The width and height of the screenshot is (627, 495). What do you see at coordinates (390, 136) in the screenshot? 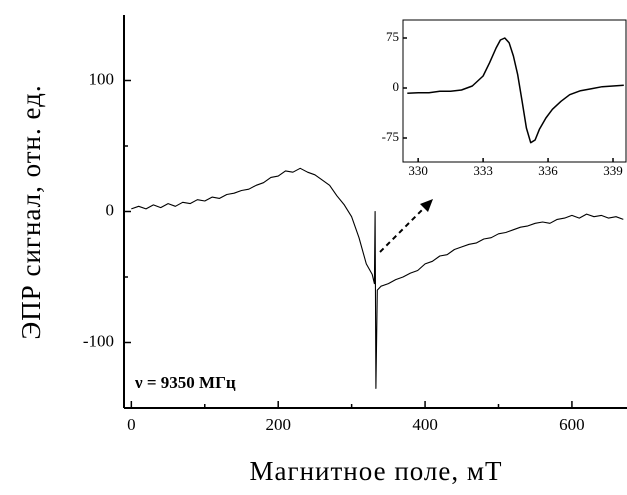
I see `y-tick-label: -75` at bounding box center [390, 136].